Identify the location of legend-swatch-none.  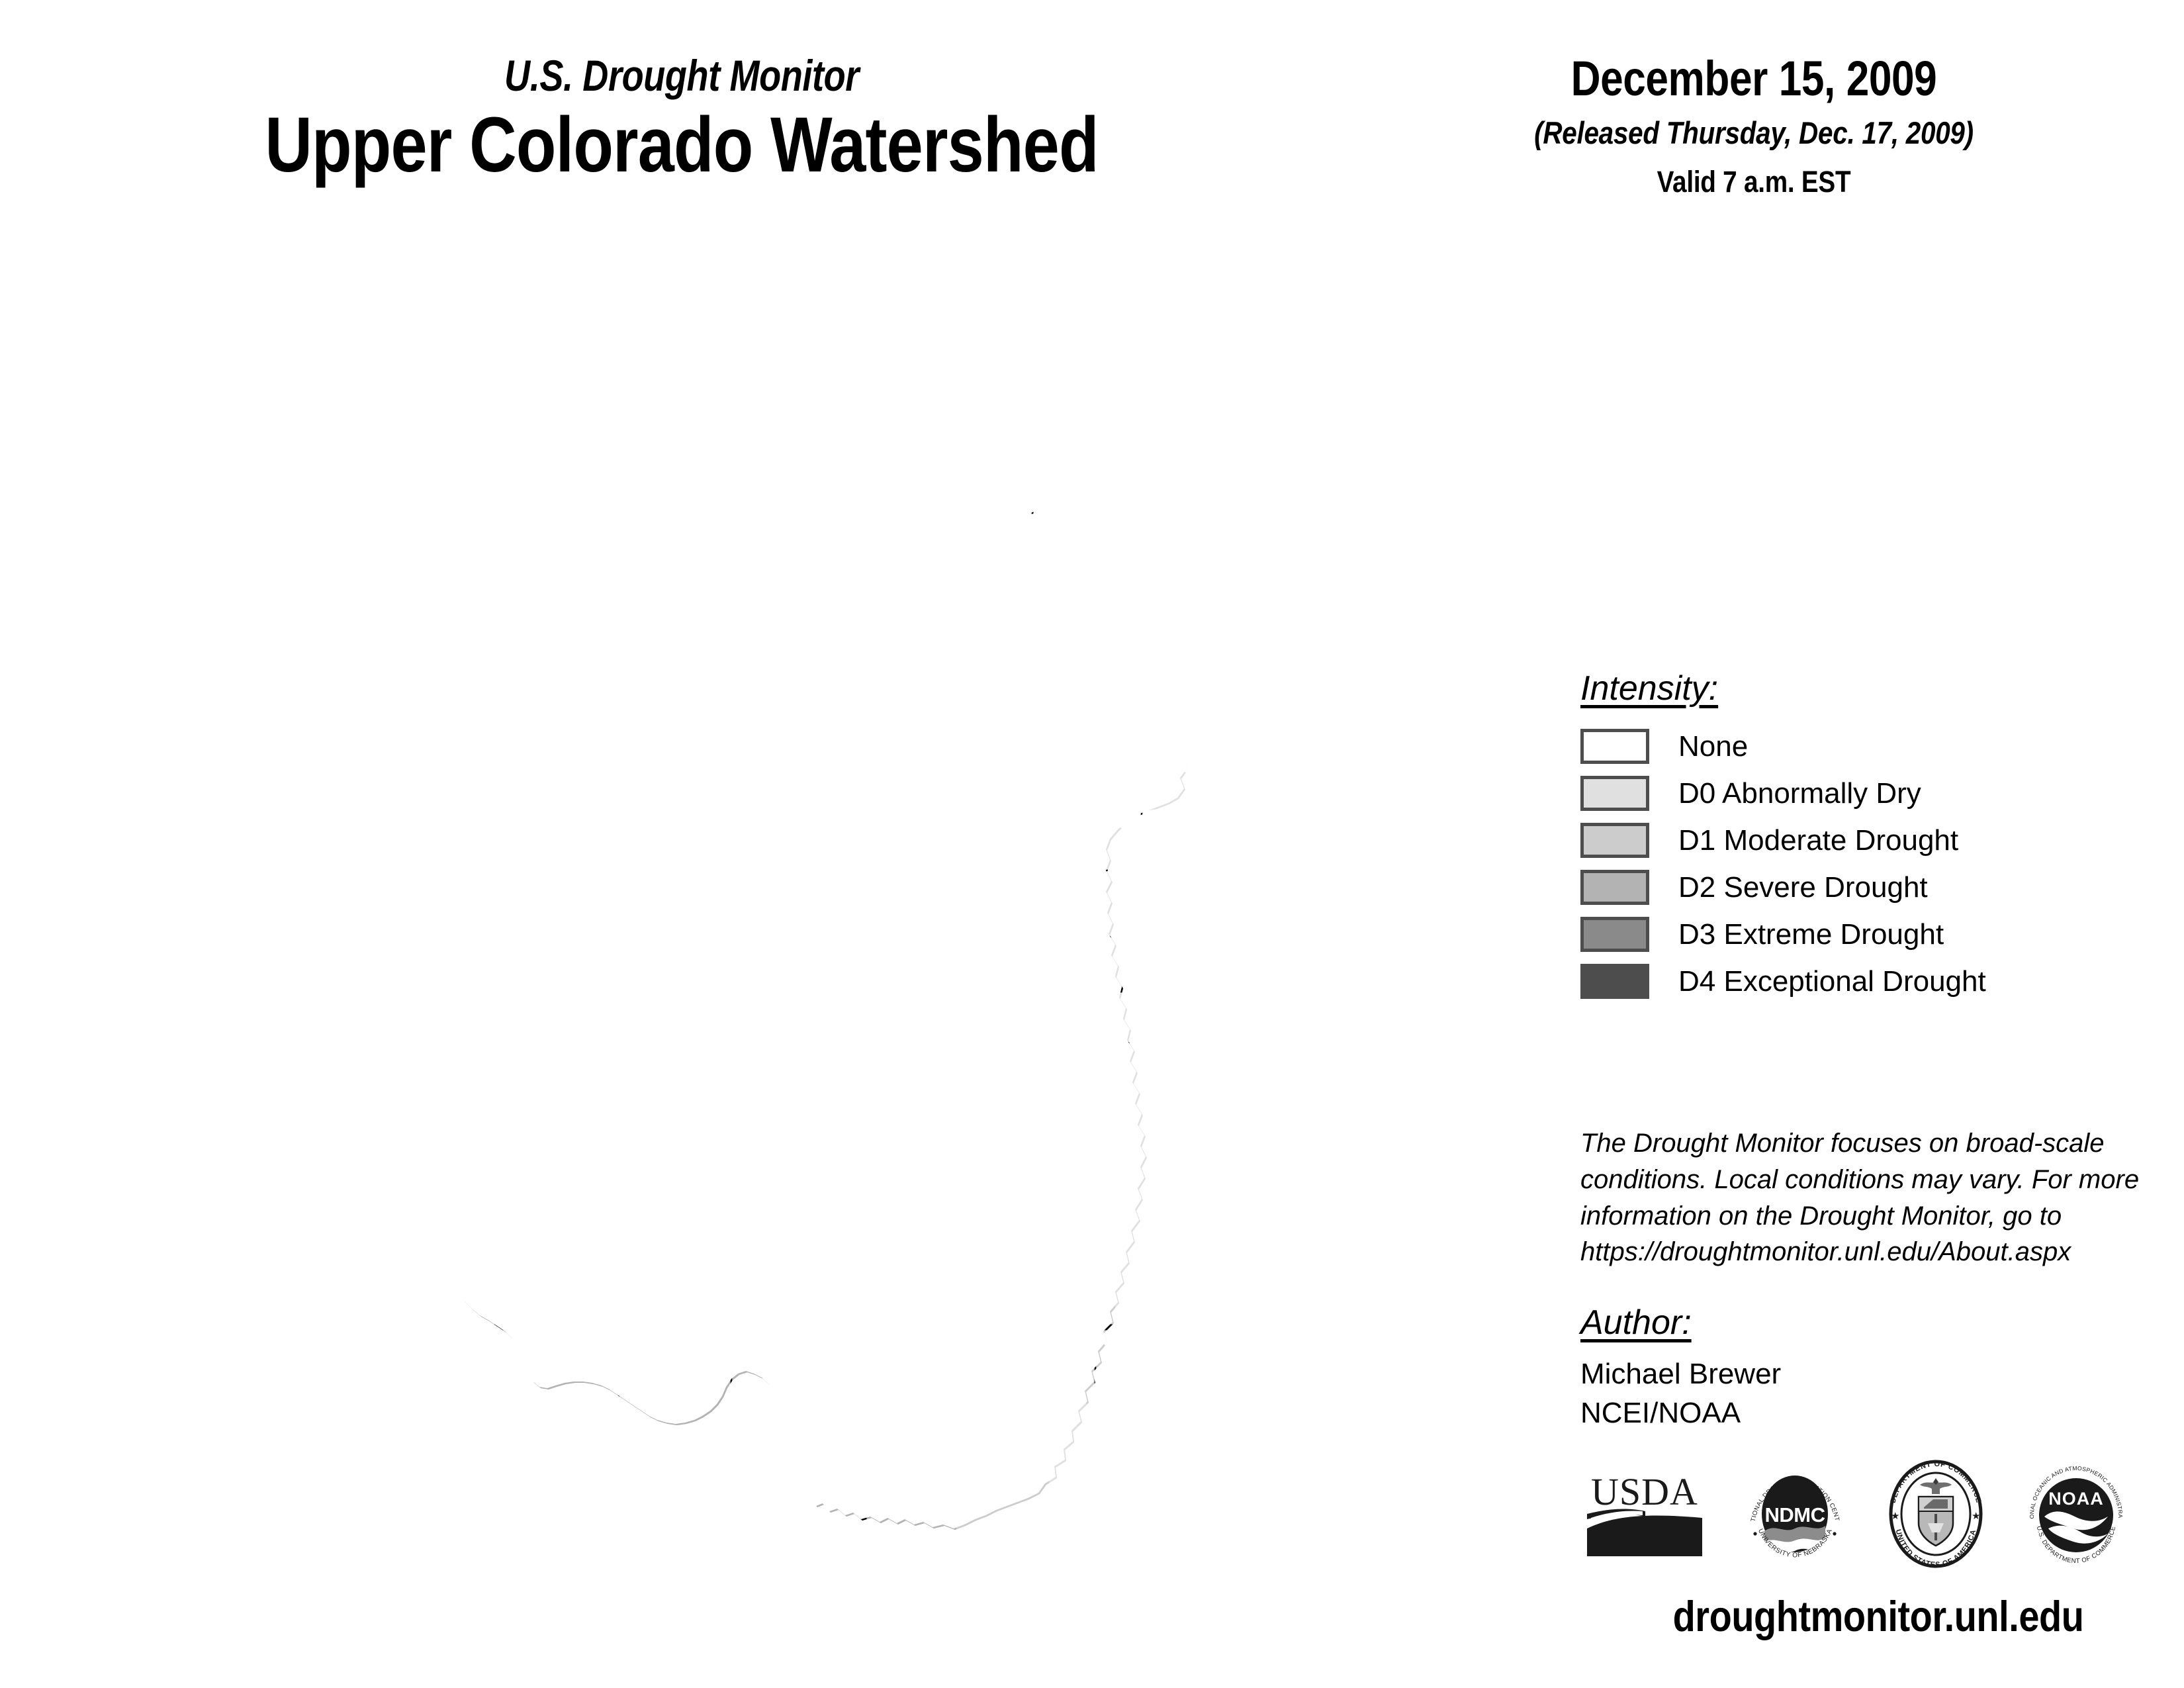
(1615, 746).